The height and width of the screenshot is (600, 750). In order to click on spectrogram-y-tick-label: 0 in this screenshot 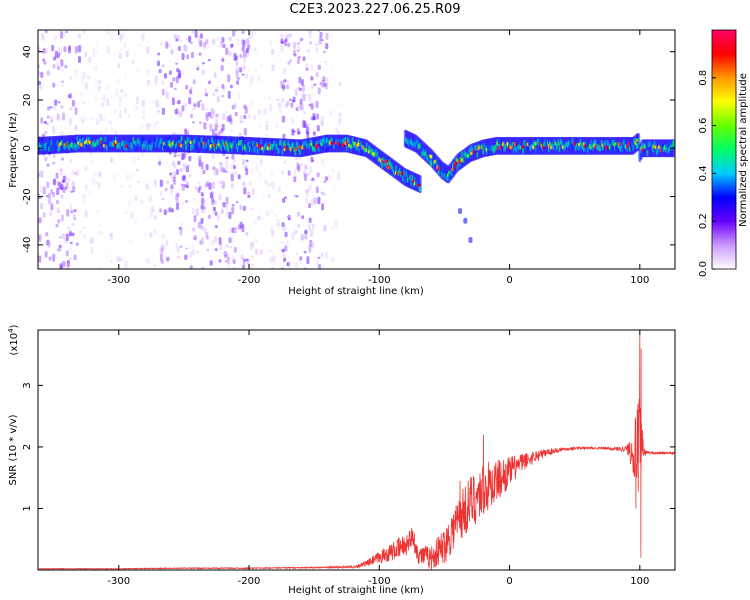, I will do `click(27, 148)`.